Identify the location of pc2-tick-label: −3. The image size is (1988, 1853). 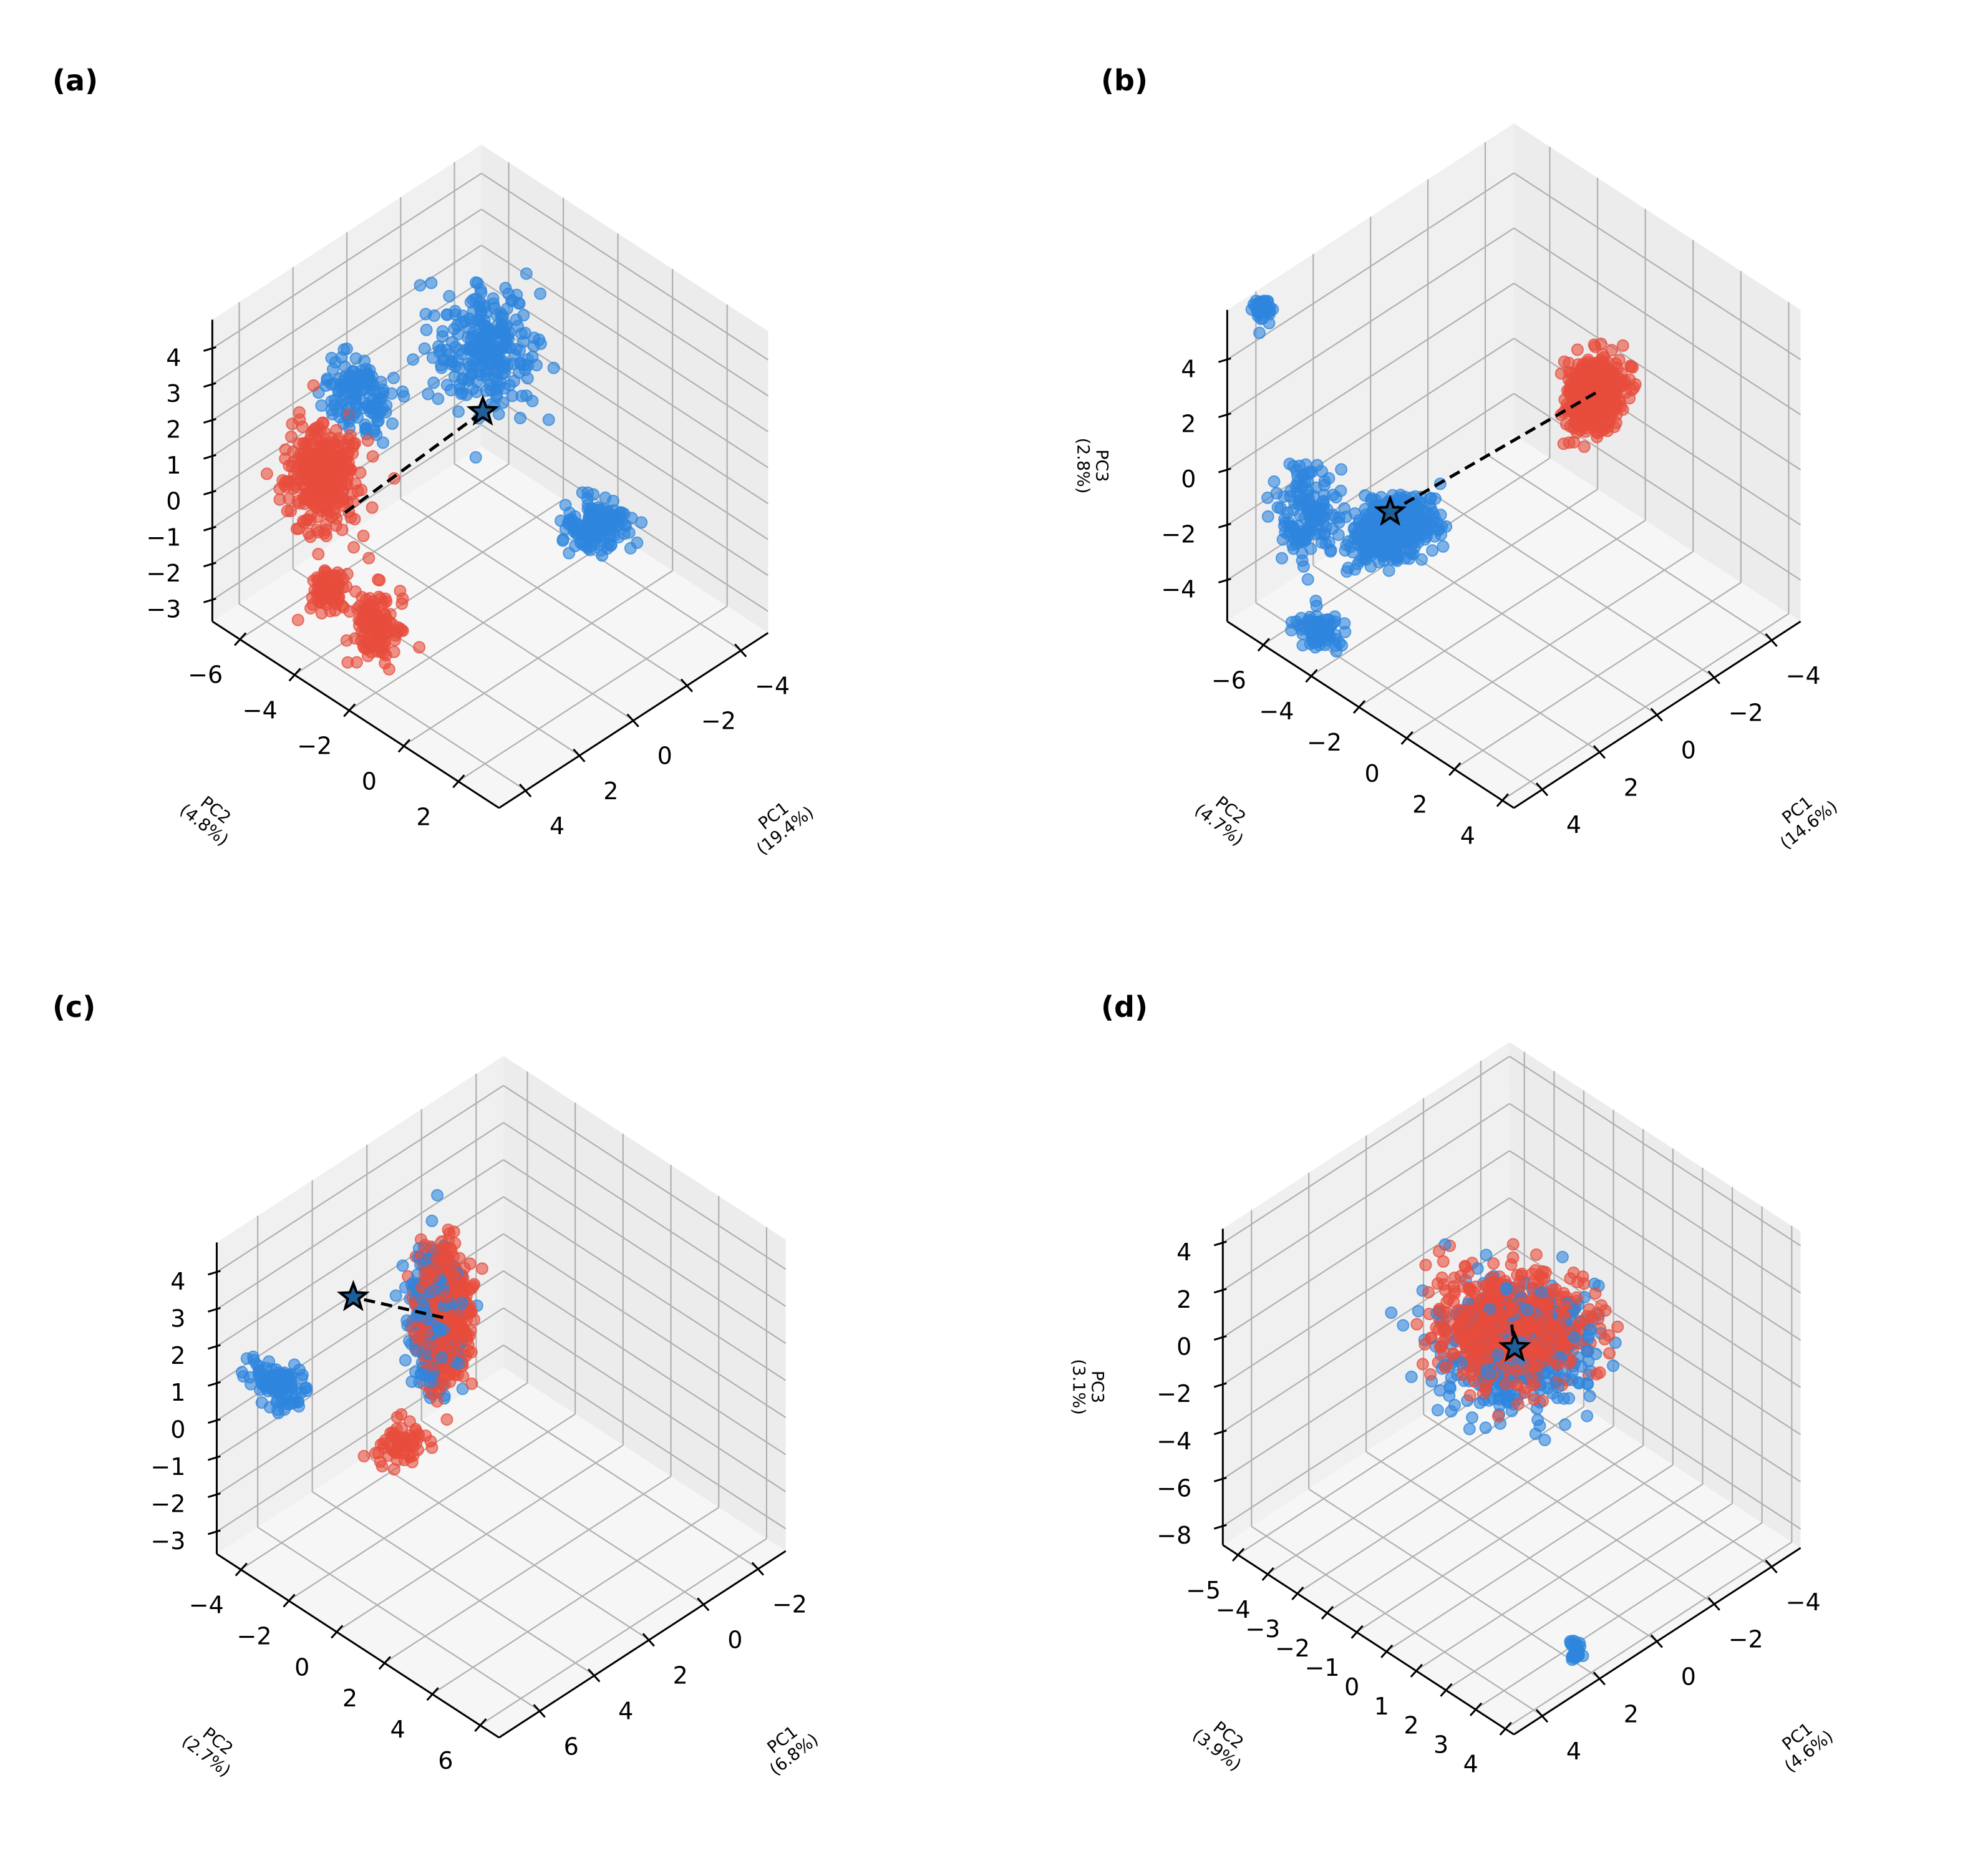
(1262, 1629).